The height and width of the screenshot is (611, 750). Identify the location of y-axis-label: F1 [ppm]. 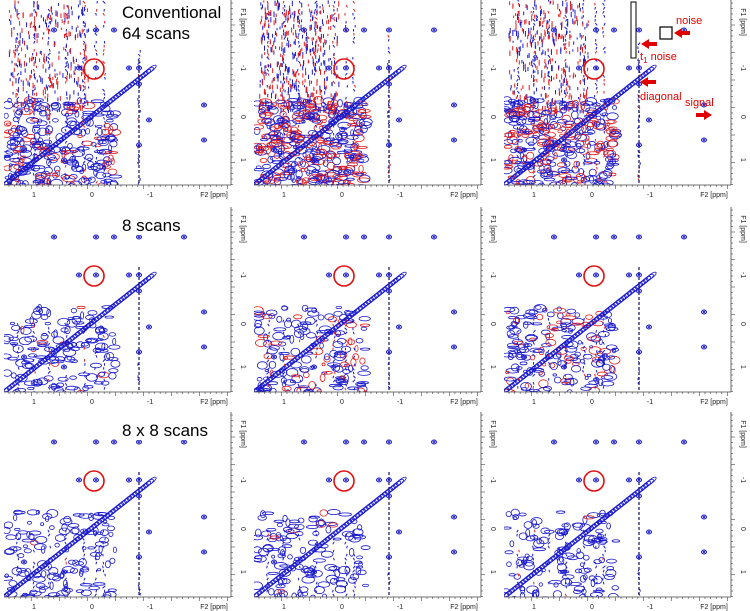
(742, 22).